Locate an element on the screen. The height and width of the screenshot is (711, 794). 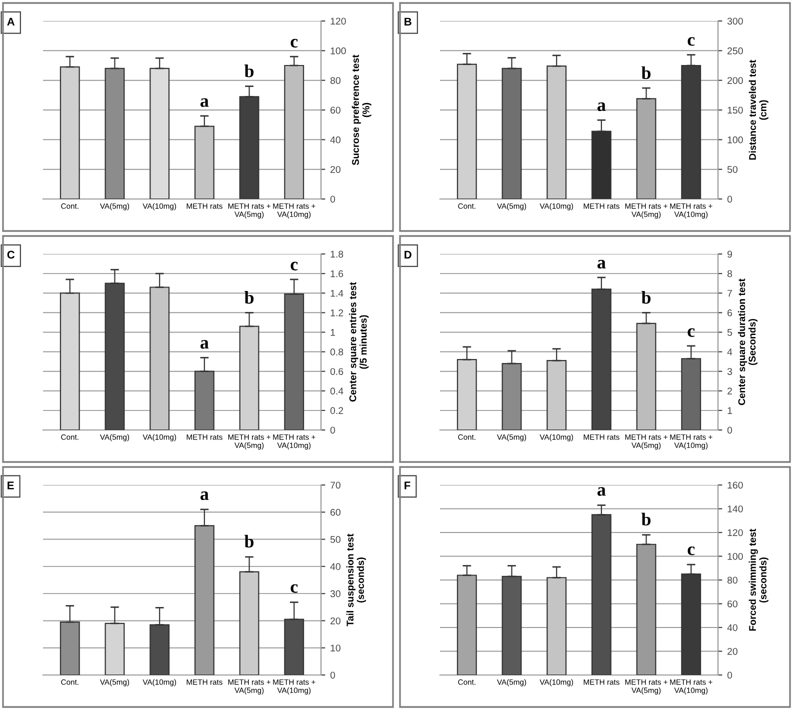
y-tick-label: 1.2 is located at coordinates (337, 312).